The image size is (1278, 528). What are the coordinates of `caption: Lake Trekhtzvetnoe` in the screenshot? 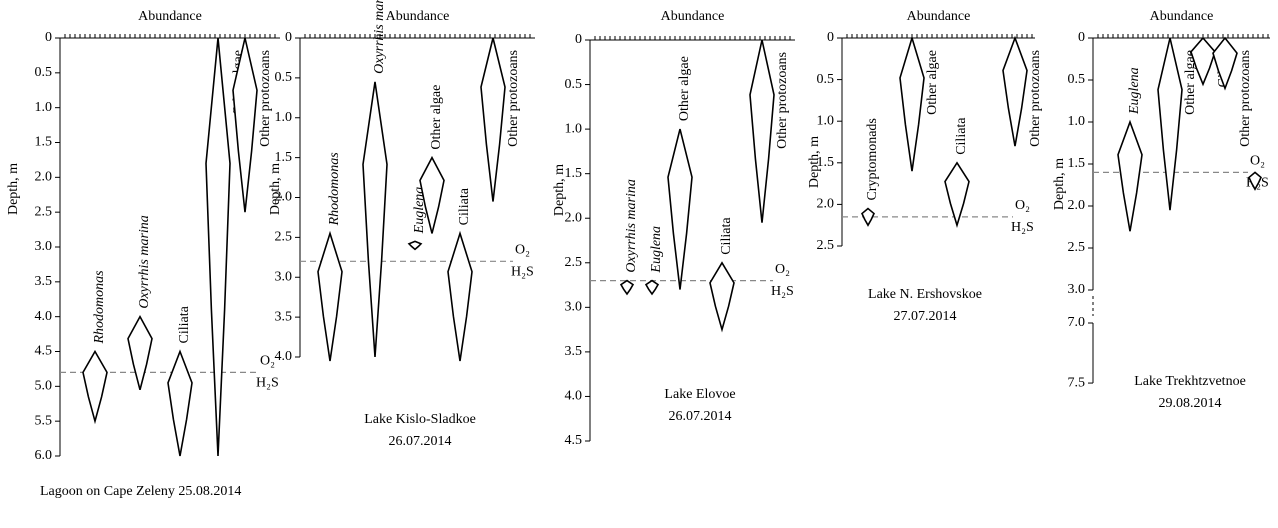 It's located at (1190, 381).